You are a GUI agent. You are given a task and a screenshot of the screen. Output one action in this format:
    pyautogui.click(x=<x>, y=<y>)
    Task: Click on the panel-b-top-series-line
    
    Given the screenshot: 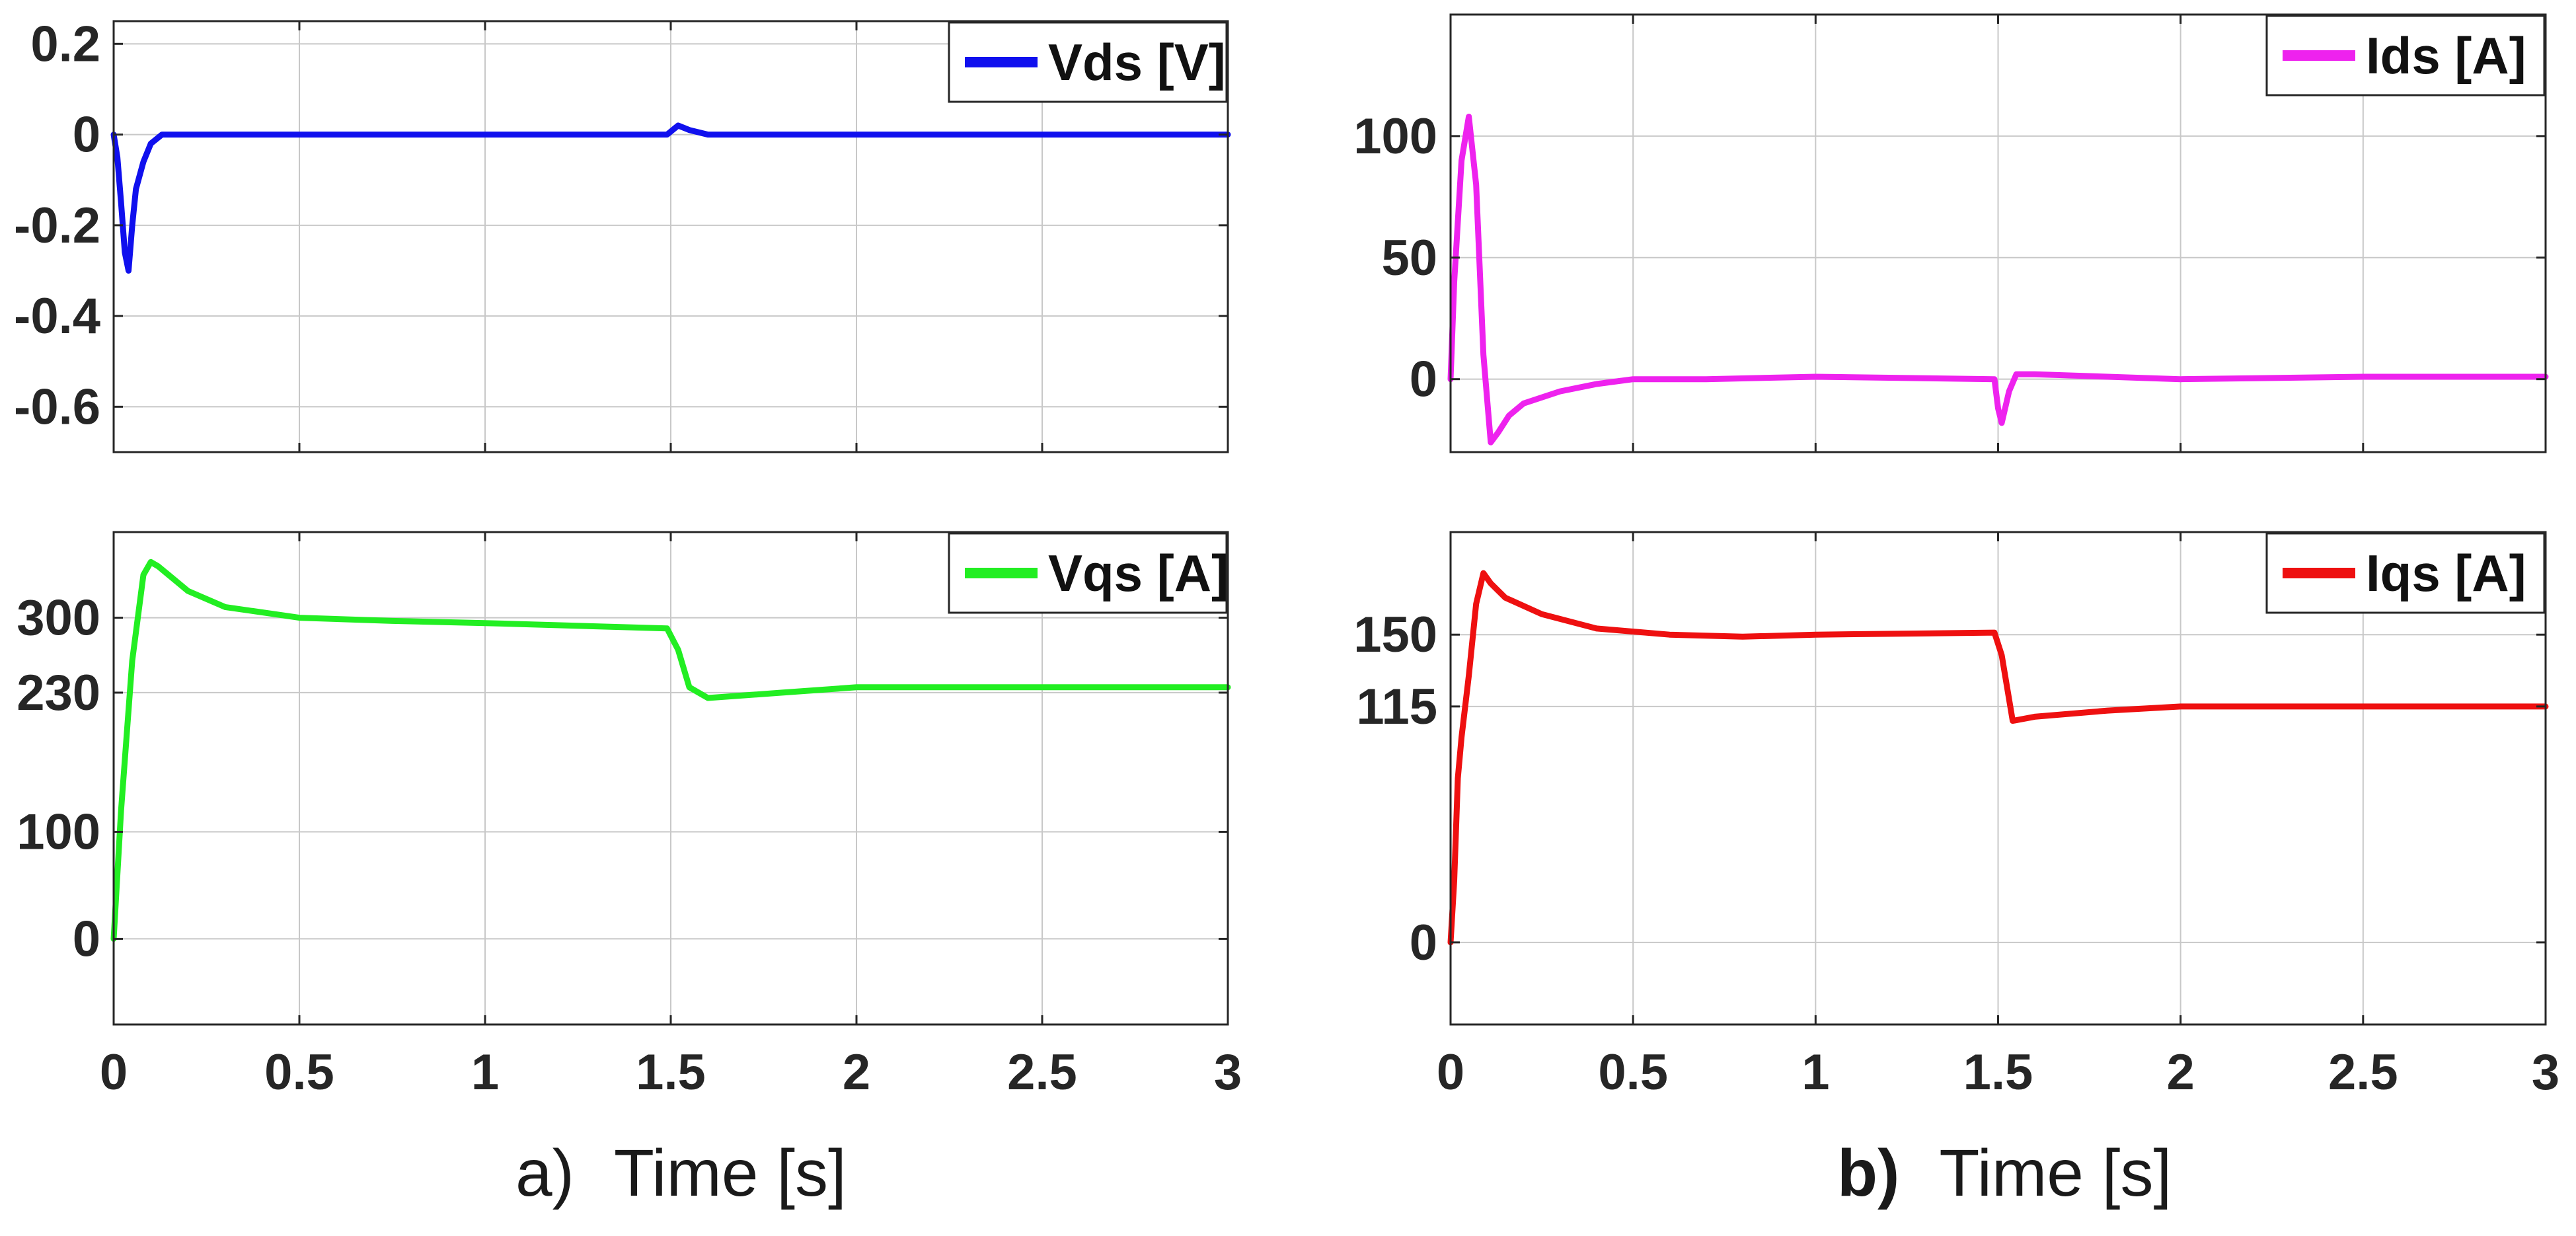 What is the action you would take?
    pyautogui.click(x=1998, y=279)
    